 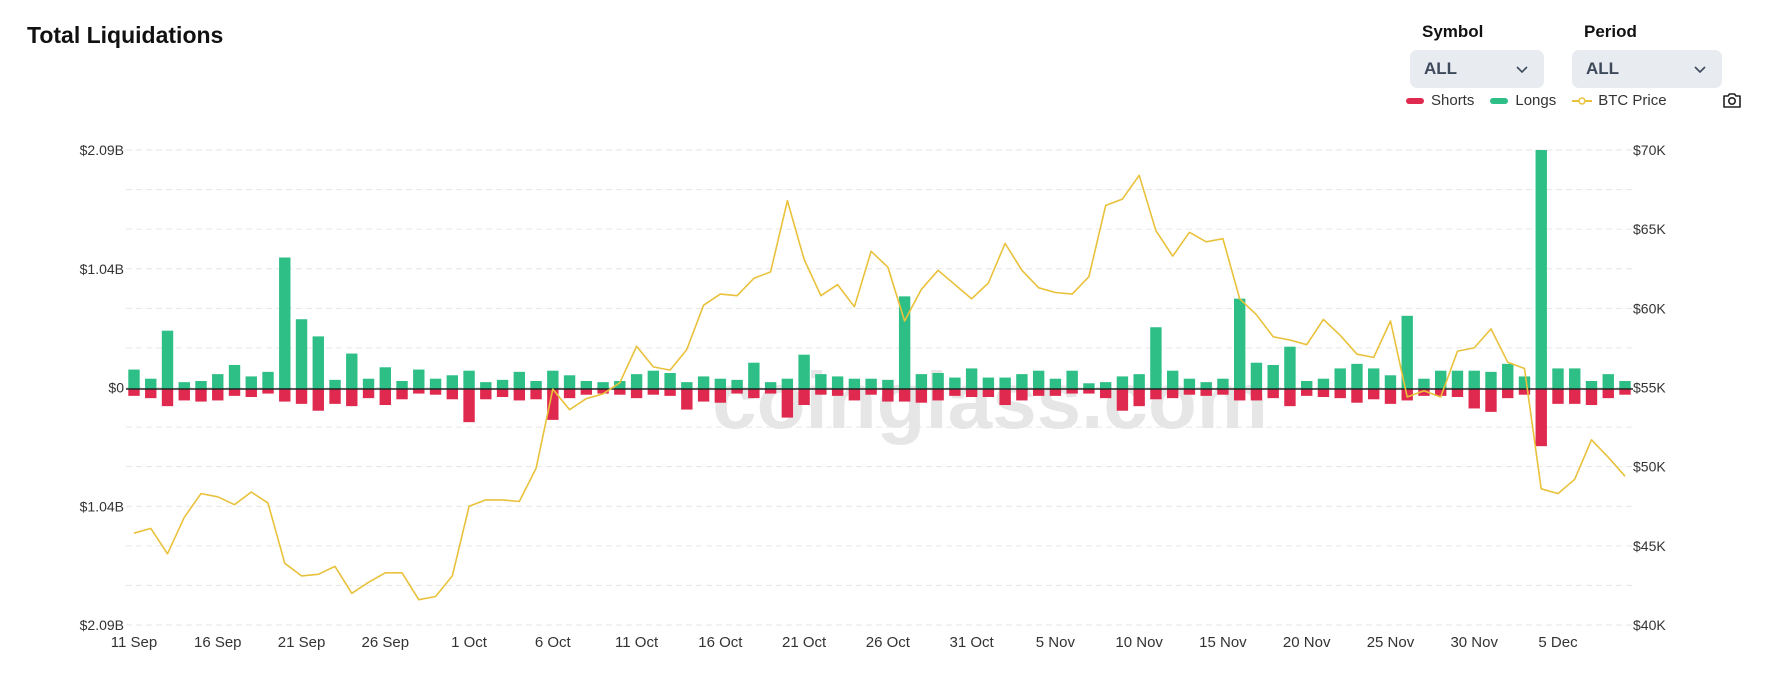 What do you see at coordinates (1499, 100) in the screenshot?
I see `longs-swatch` at bounding box center [1499, 100].